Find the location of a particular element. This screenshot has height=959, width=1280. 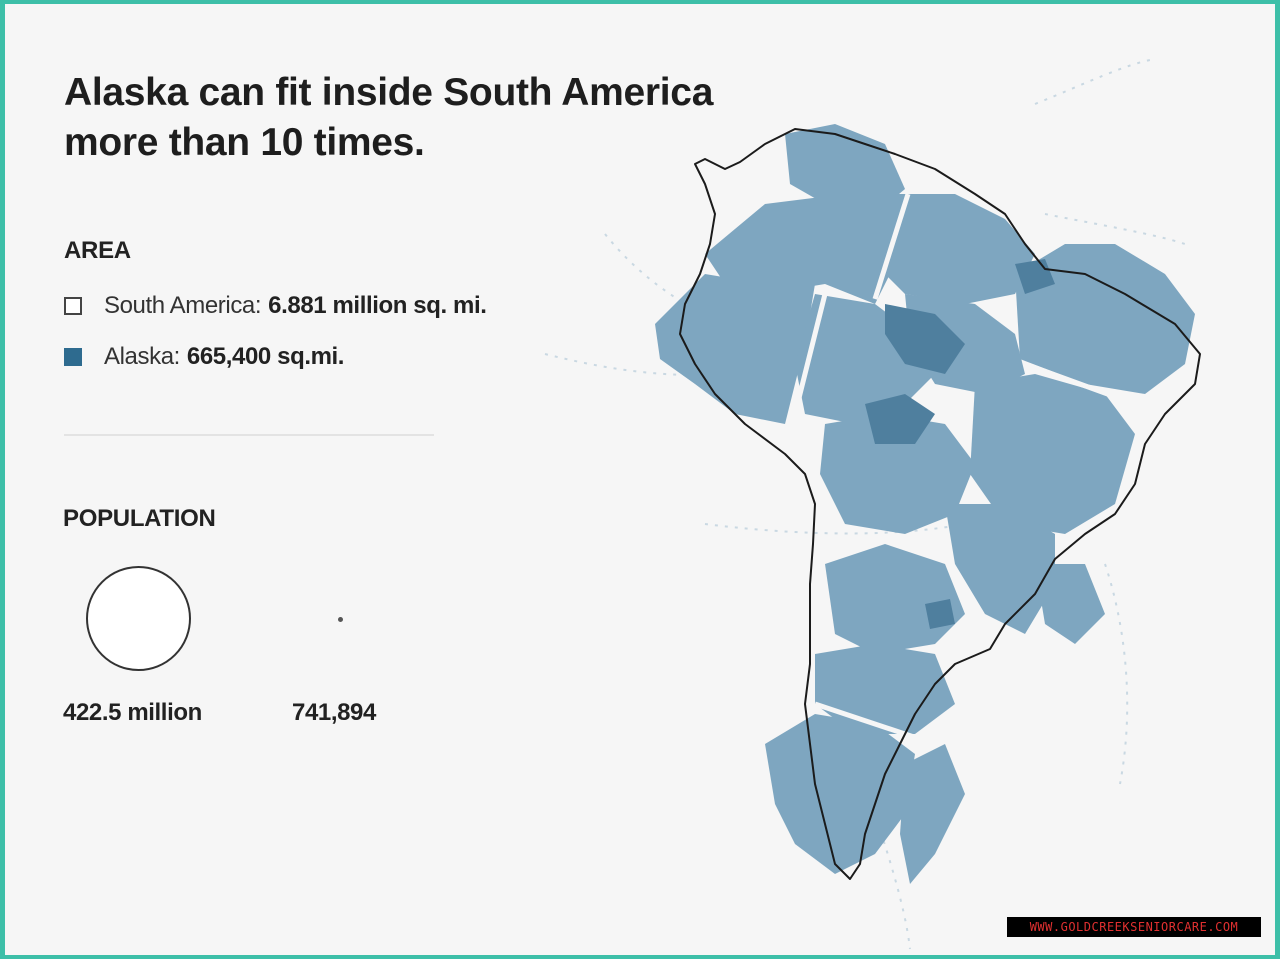

alaska-label: Alaska: is located at coordinates (142, 356).